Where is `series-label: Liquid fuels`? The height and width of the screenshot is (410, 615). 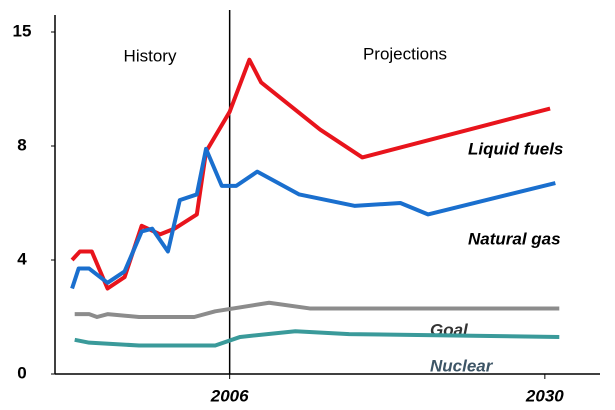
series-label: Liquid fuels is located at coordinates (515, 148).